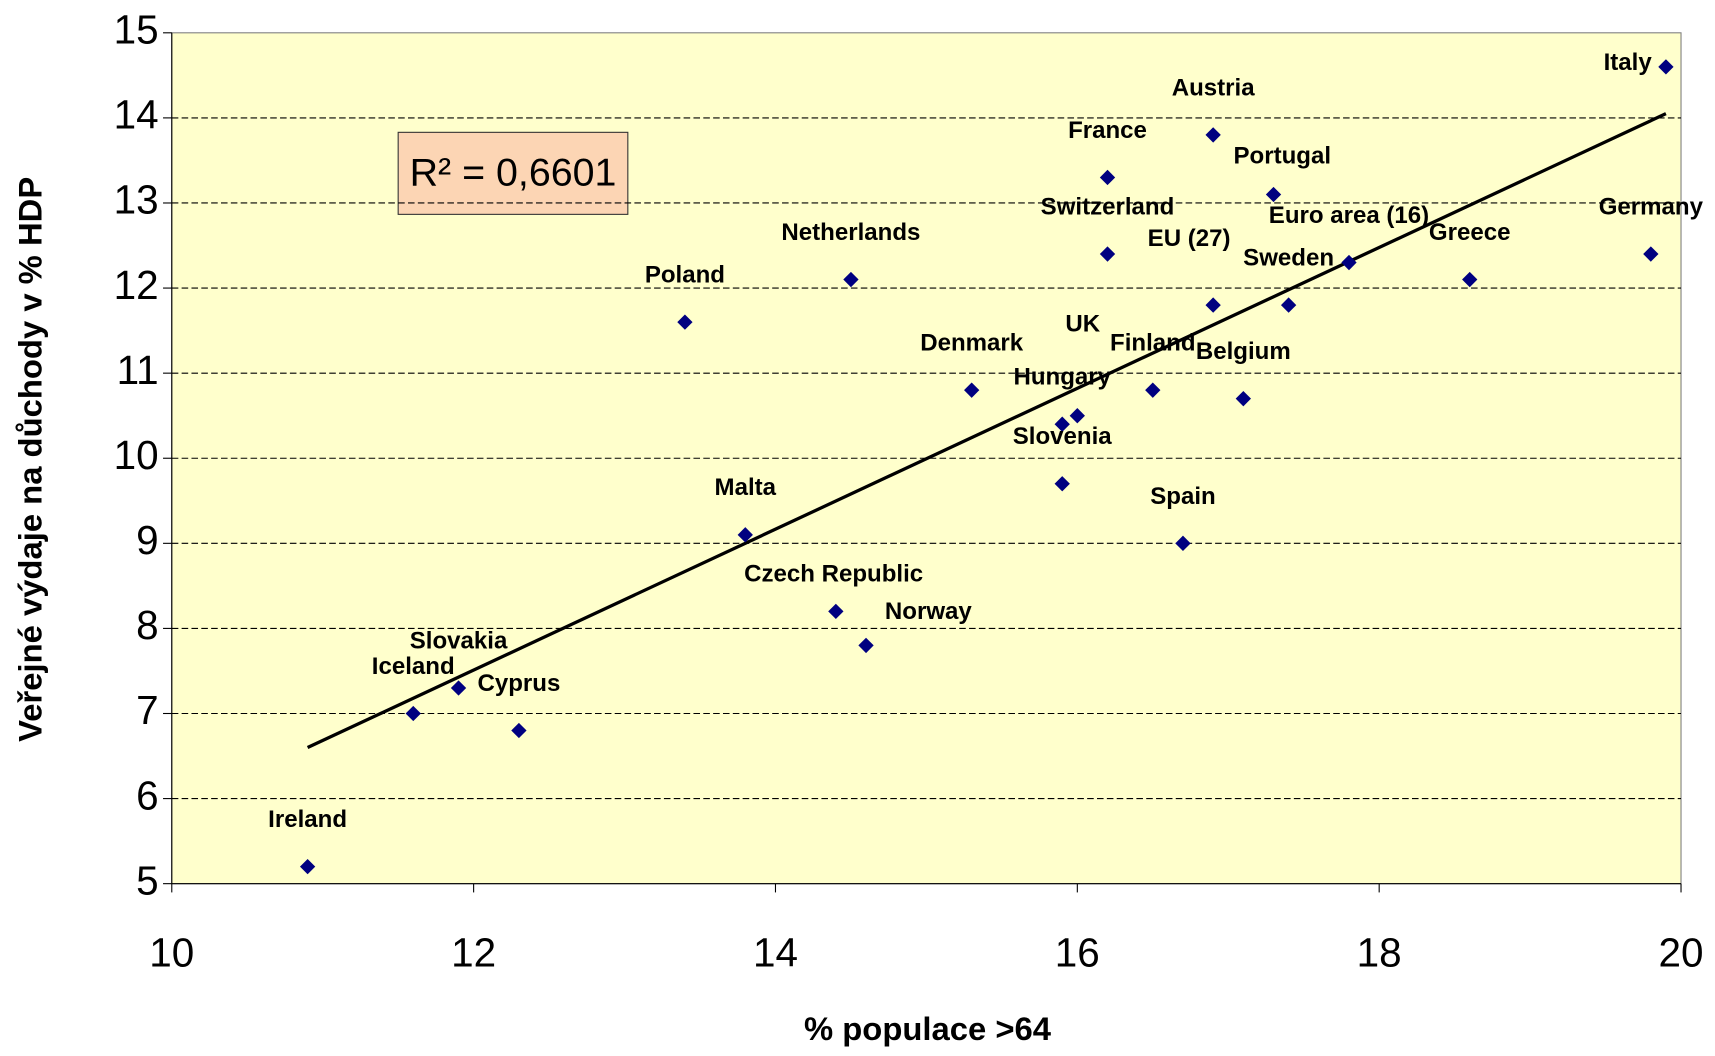  Describe the element at coordinates (1182, 496) in the screenshot. I see `point-label: Spain` at that location.